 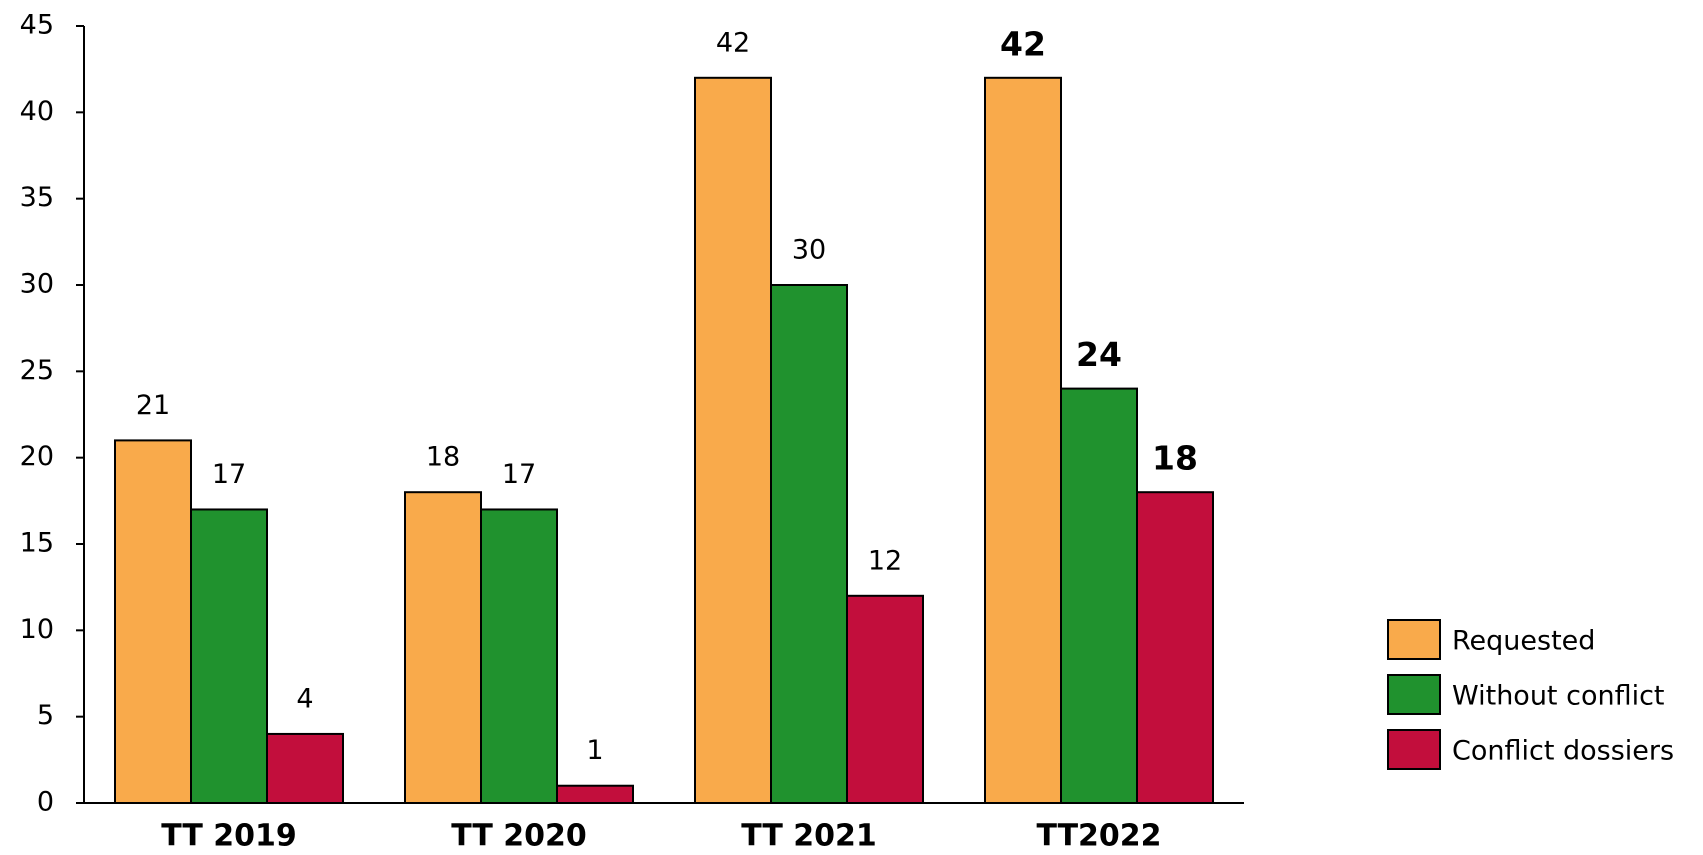 I want to click on y-tick-label: 20, so click(x=37, y=456).